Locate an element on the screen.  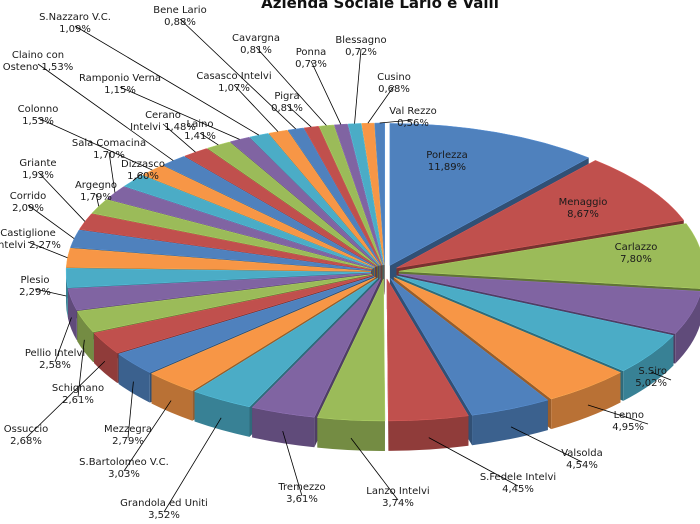
slice-label-21: Sala Comacina is located at coordinates (109, 143).